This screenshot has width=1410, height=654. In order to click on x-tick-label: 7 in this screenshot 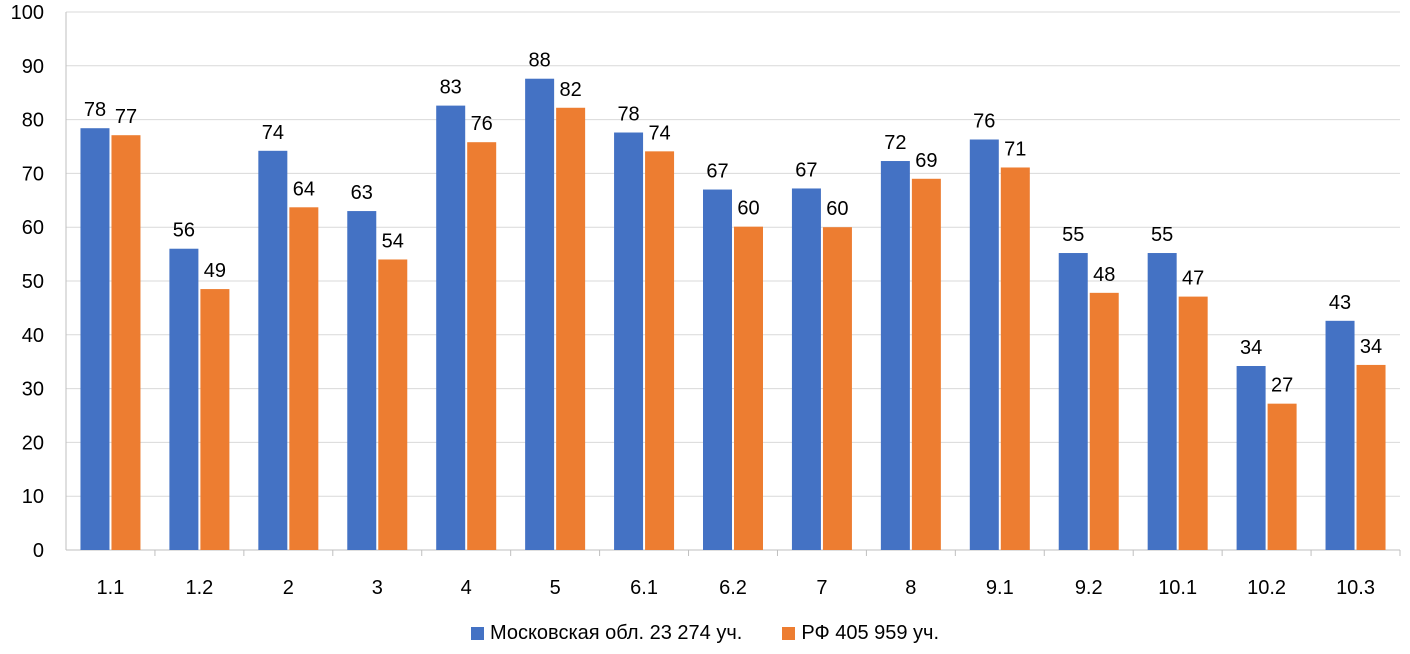, I will do `click(821, 588)`.